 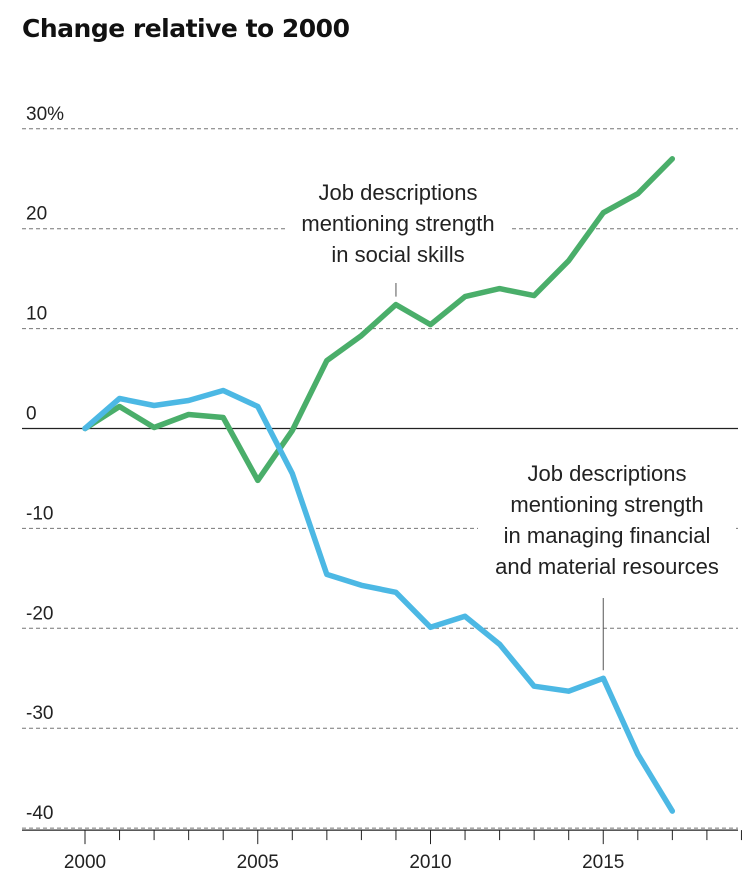 What do you see at coordinates (186, 28) in the screenshot?
I see `chart-title: Change relative to 2000` at bounding box center [186, 28].